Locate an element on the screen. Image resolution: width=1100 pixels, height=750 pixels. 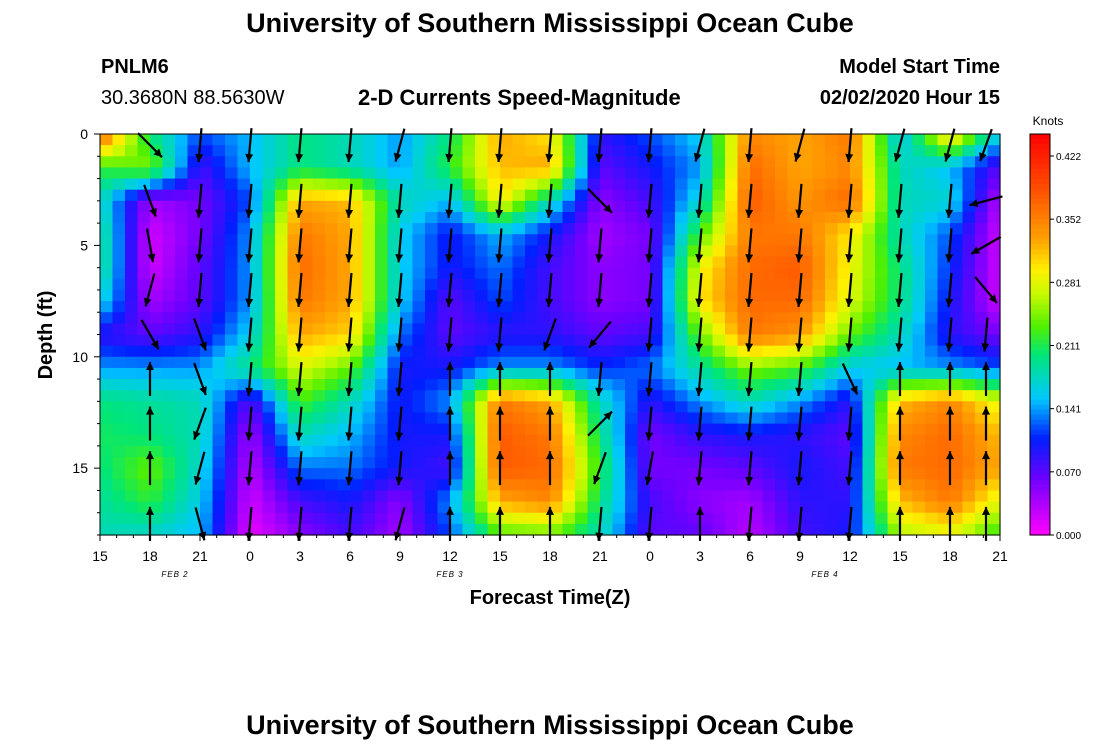
x-tick-label: 12 is located at coordinates (850, 556).